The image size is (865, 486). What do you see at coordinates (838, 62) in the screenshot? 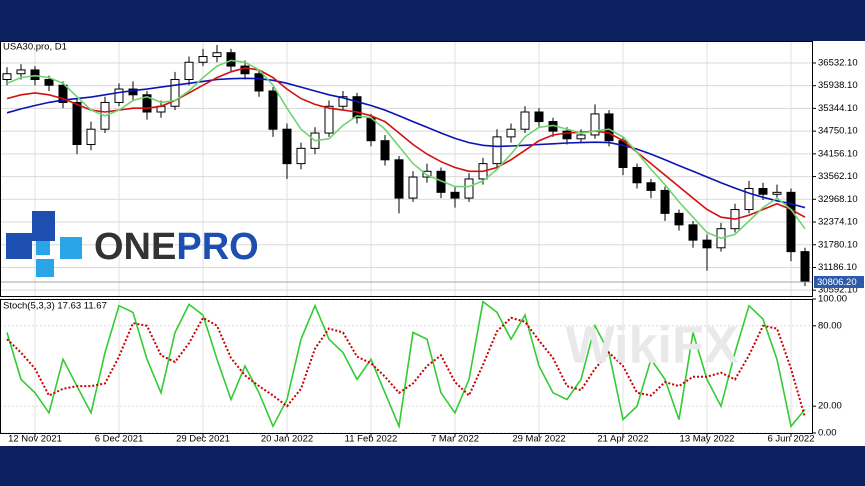
I see `y-tick-label: 36532.10` at bounding box center [838, 62].